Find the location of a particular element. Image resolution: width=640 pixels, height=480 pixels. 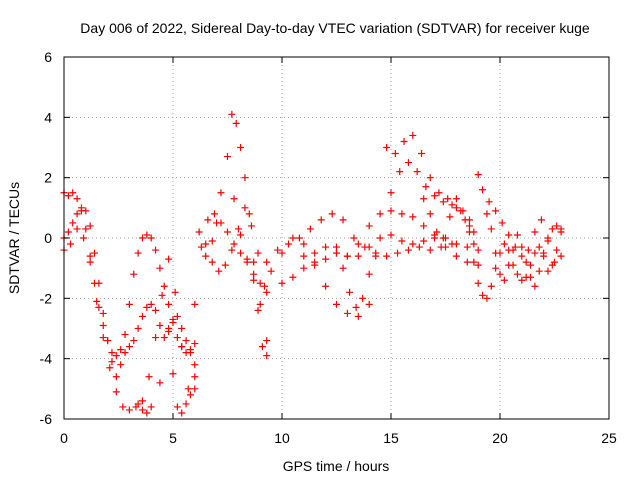

y-axis-label: SDTVAR / TECUs is located at coordinates (14, 238).